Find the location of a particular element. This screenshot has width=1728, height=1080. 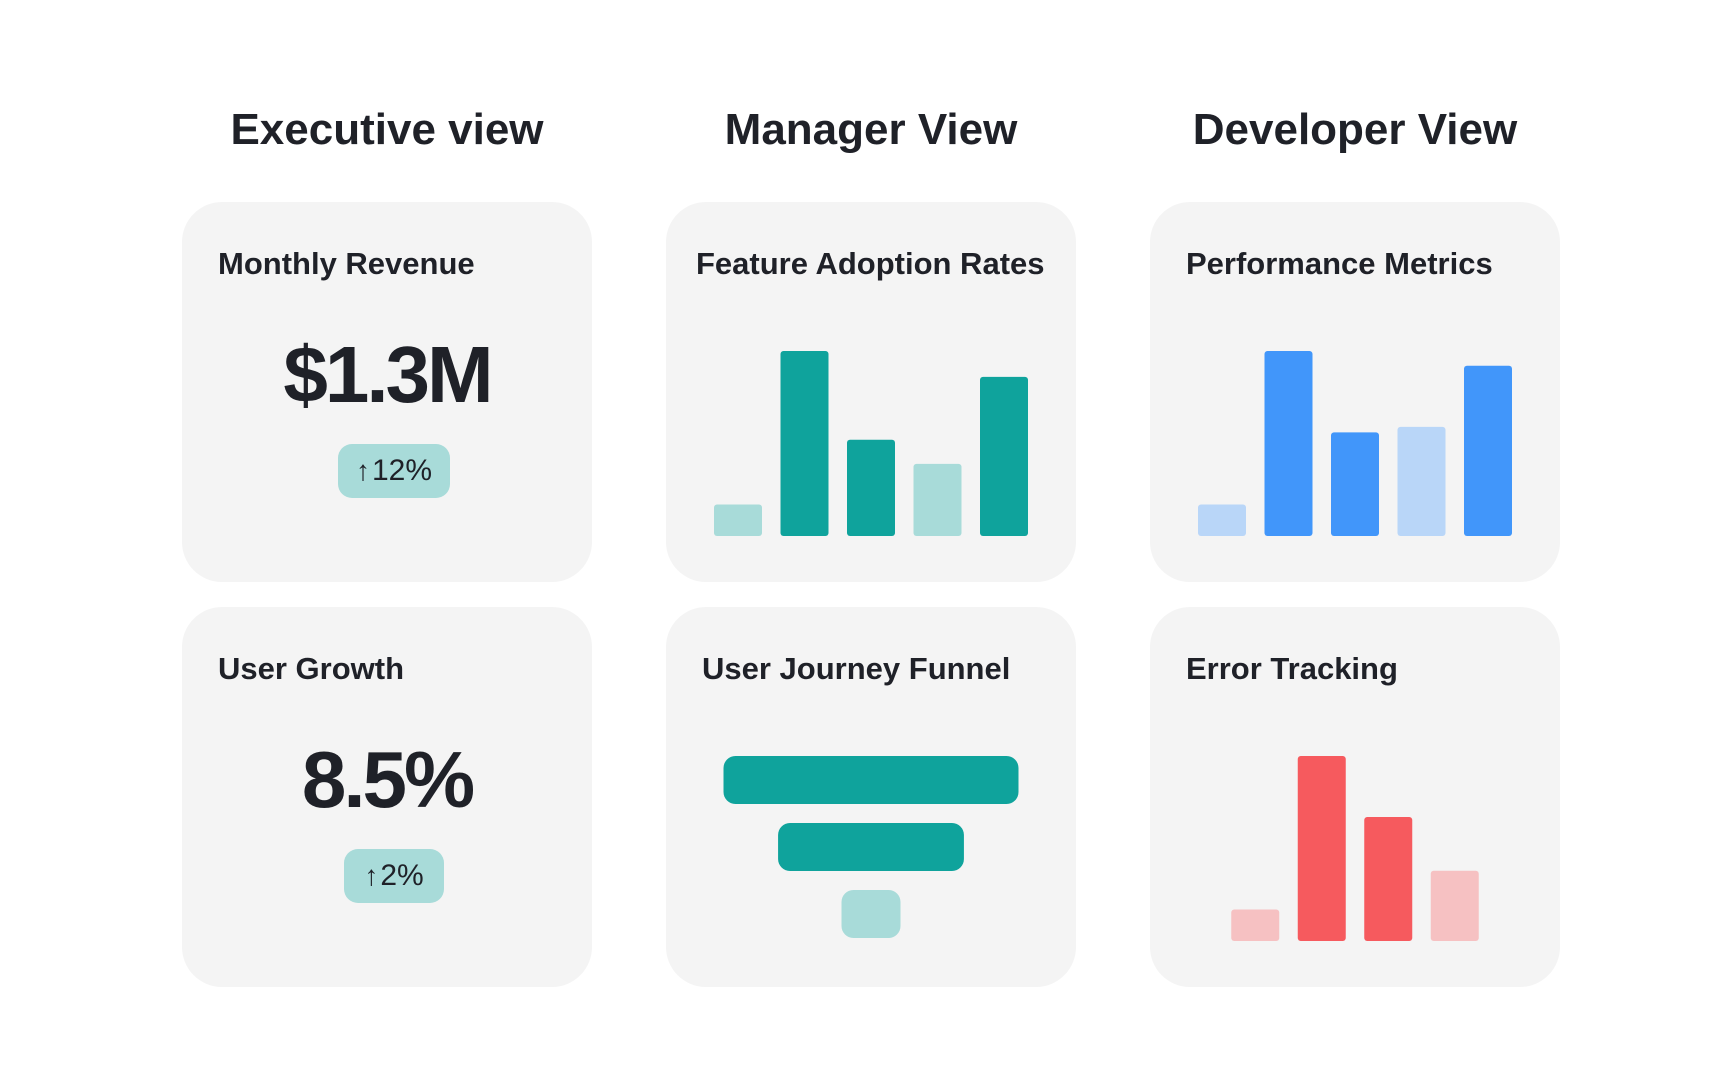

manager-view-title: Manager View is located at coordinates (871, 129).